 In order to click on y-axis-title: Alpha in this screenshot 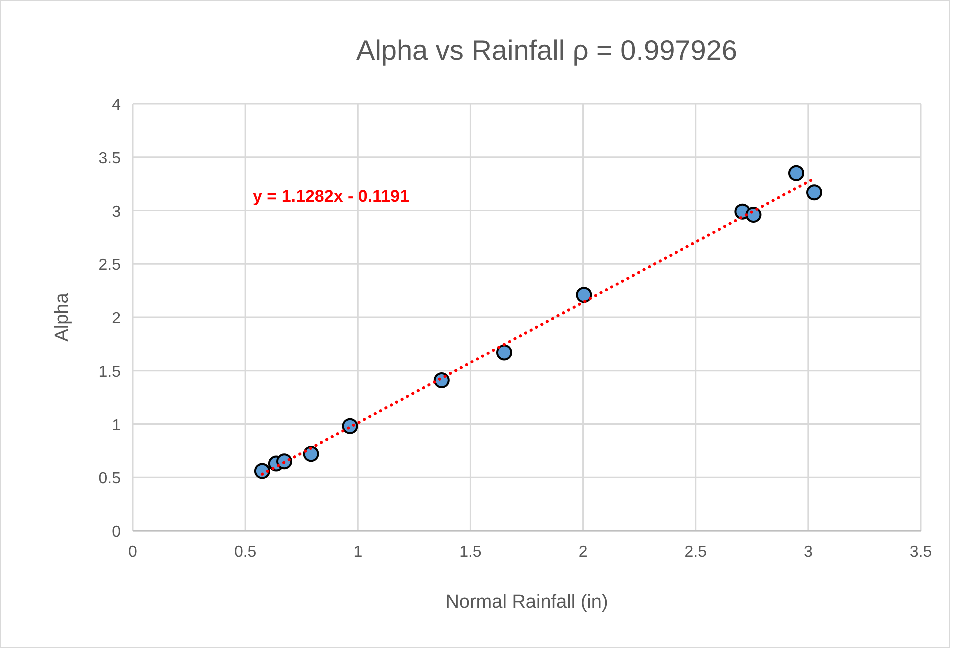, I will do `click(62, 317)`.